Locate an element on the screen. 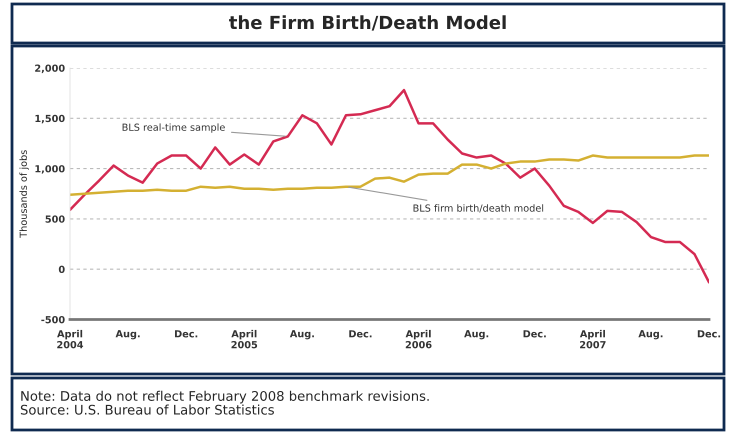 The height and width of the screenshot is (435, 736). x-tick-label: April 2007 is located at coordinates (593, 339).